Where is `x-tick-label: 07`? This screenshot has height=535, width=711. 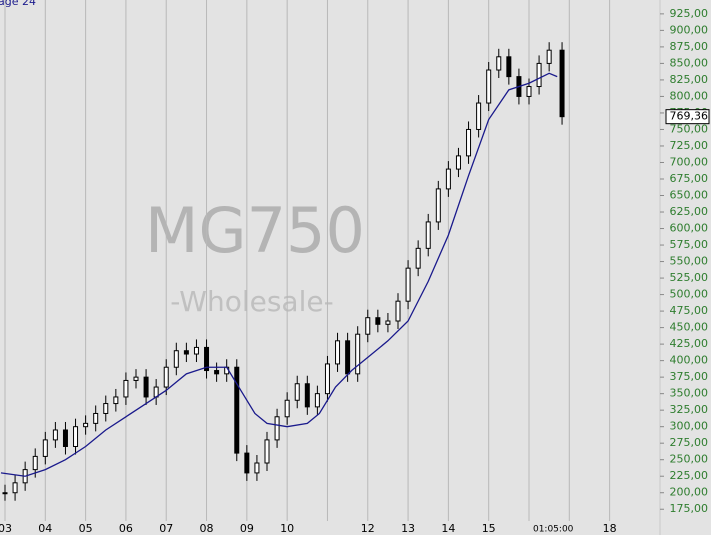 x-tick-label: 07 is located at coordinates (166, 528).